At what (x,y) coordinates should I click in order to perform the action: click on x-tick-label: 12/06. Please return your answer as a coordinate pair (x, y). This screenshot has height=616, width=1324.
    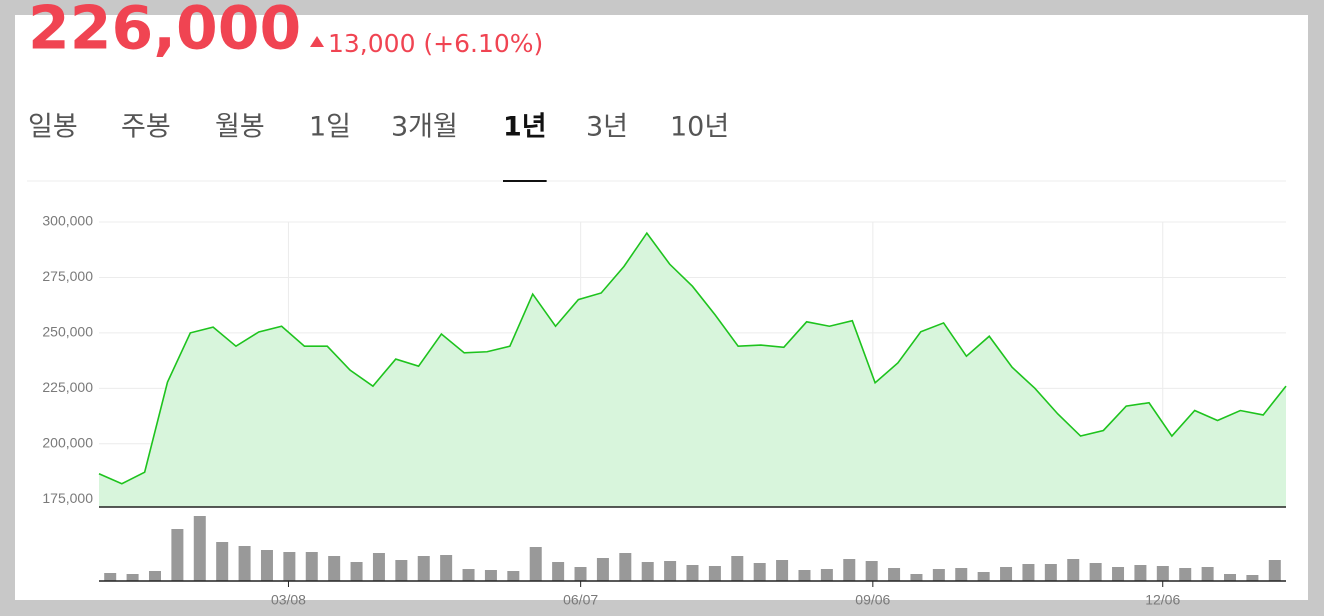
    Looking at the image, I should click on (1162, 600).